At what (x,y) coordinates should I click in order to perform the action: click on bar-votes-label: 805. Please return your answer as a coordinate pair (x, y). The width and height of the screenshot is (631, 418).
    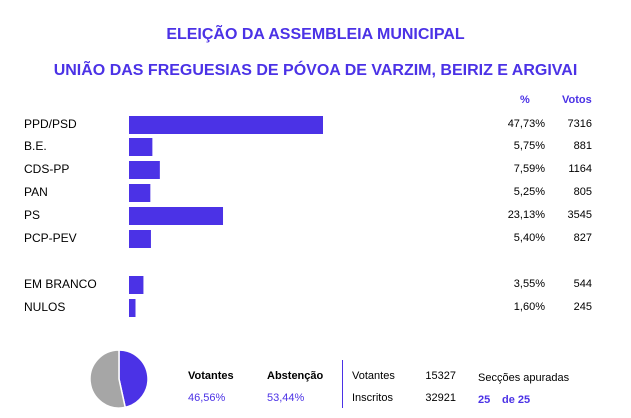
    Looking at the image, I should click on (582, 192).